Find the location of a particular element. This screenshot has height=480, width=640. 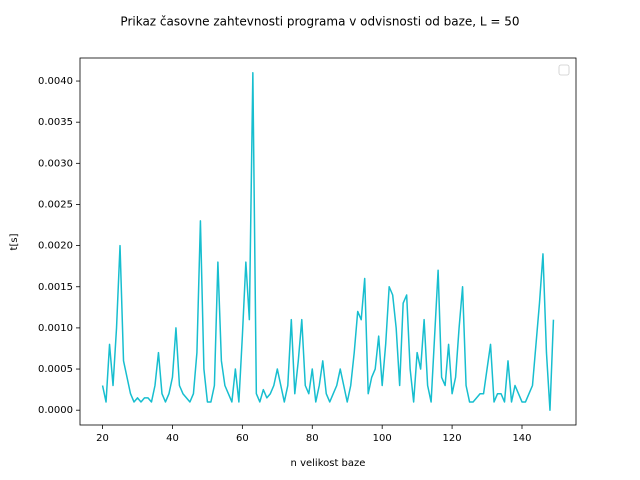

x-tick-label: 20 is located at coordinates (102, 438).